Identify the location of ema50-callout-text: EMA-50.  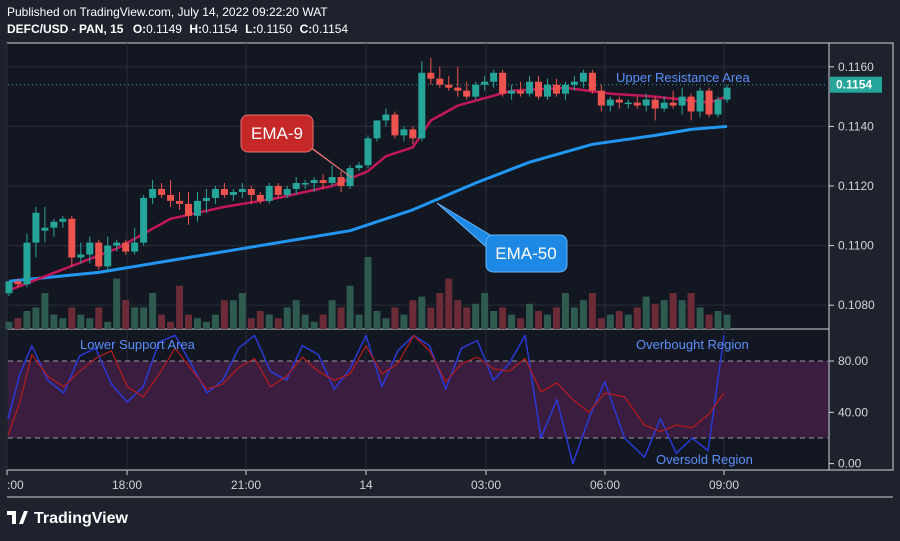
(525, 253).